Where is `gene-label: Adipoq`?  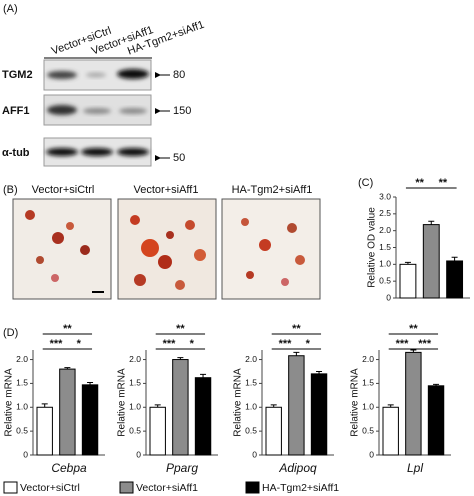
gene-label: Adipoq is located at coordinates (297, 468).